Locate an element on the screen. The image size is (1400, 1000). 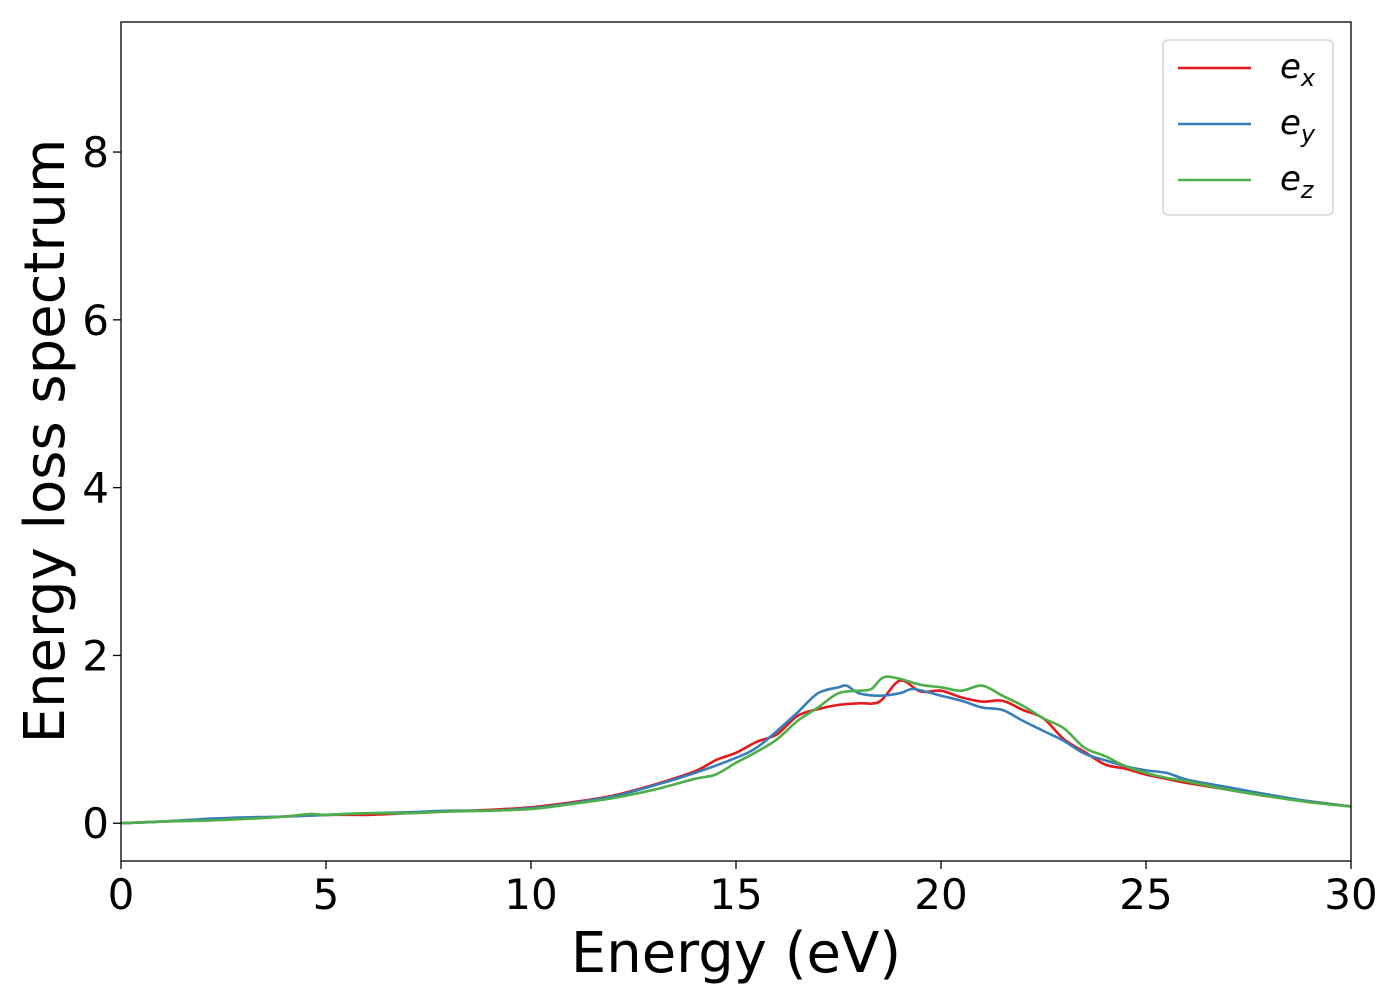
y-tick-label: 0 is located at coordinates (95, 823).